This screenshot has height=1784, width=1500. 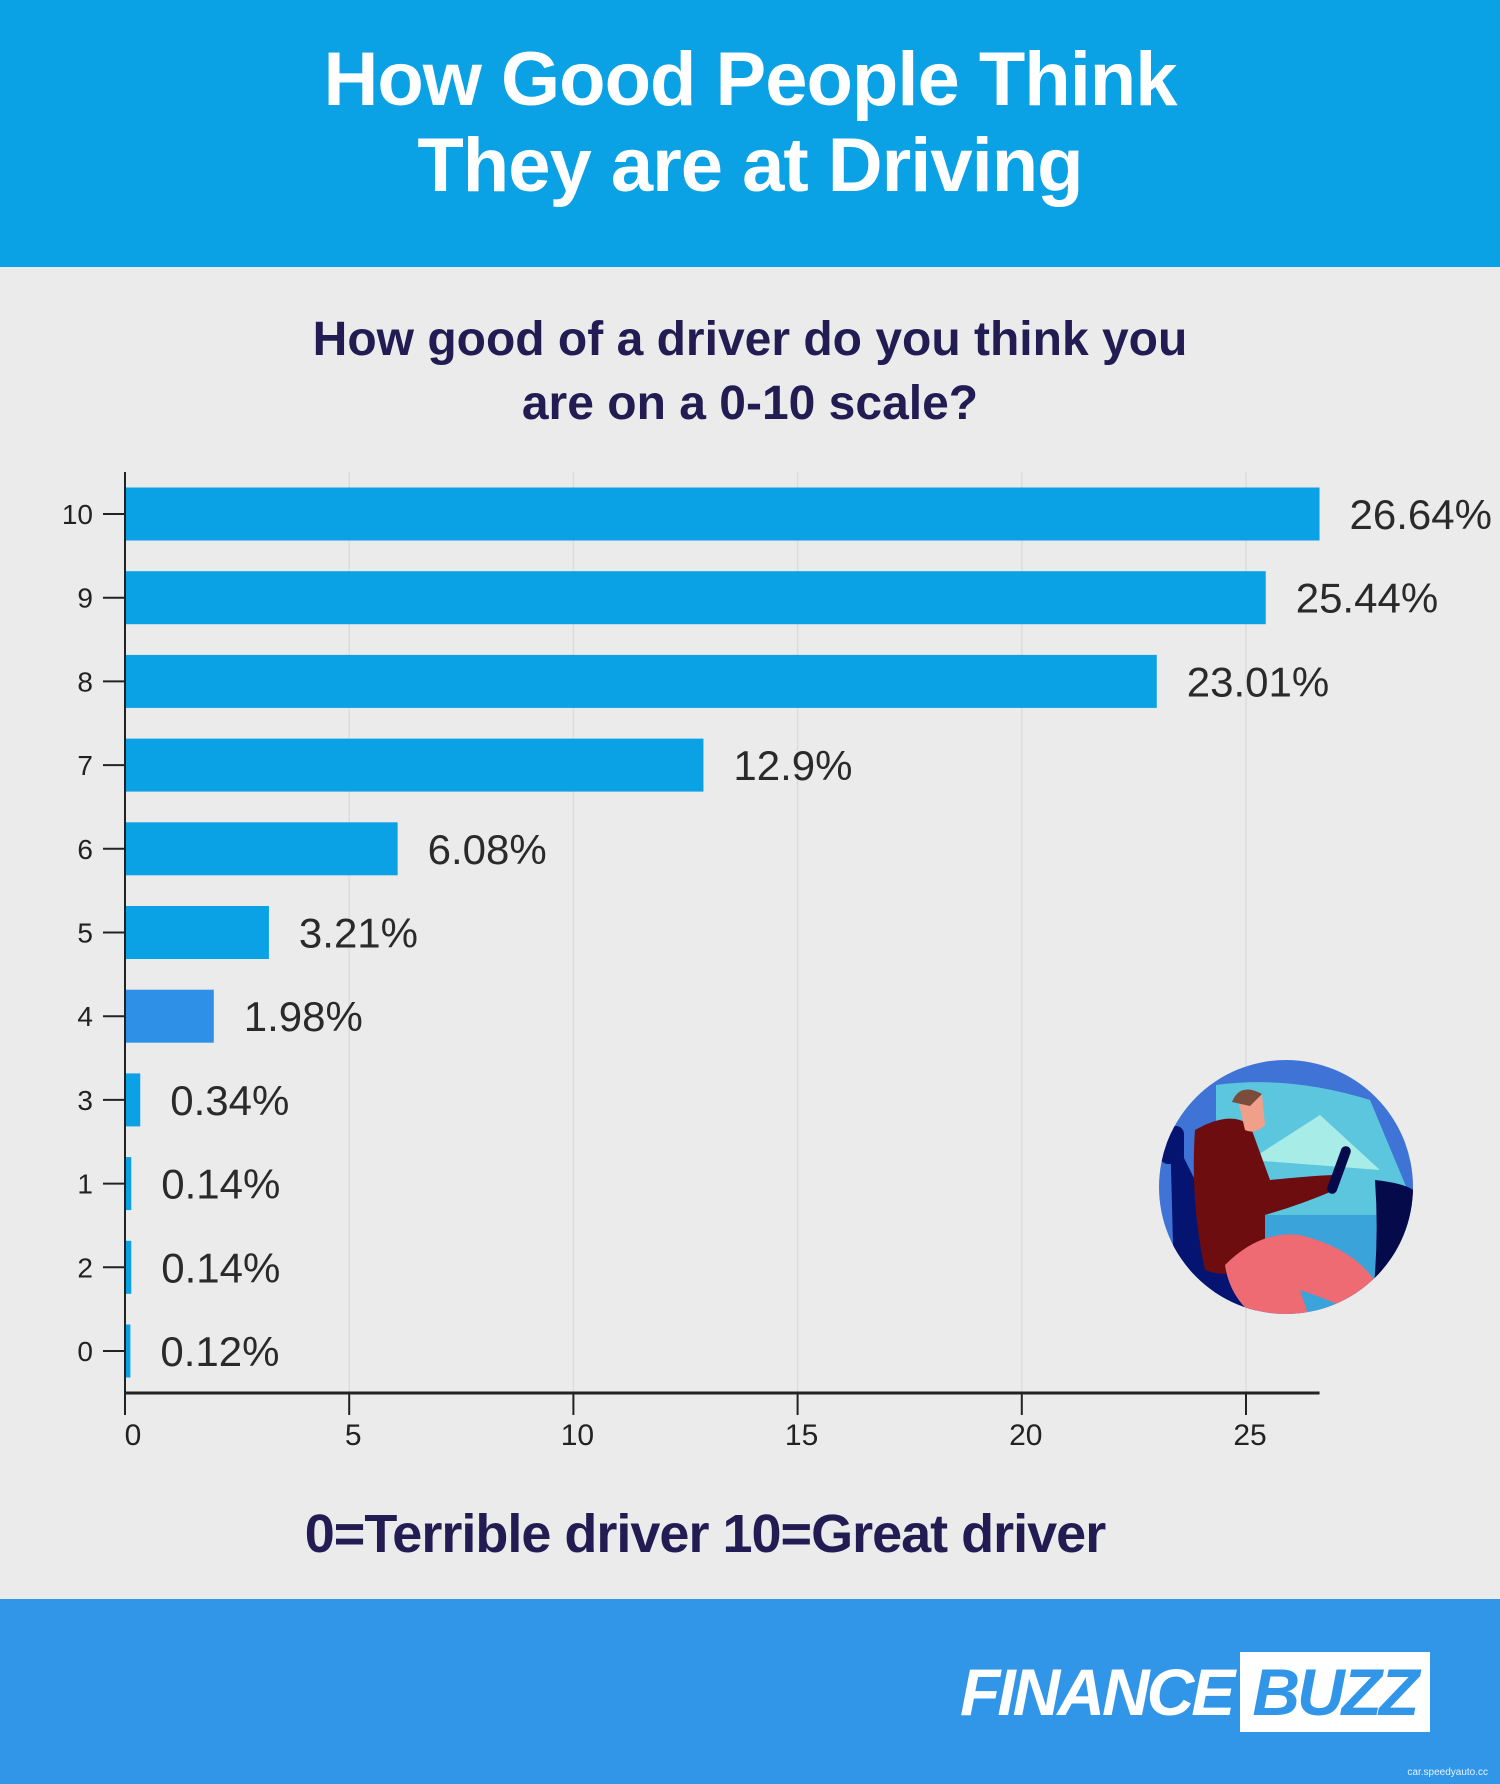 I want to click on y-tick-label: 9, so click(x=85, y=598).